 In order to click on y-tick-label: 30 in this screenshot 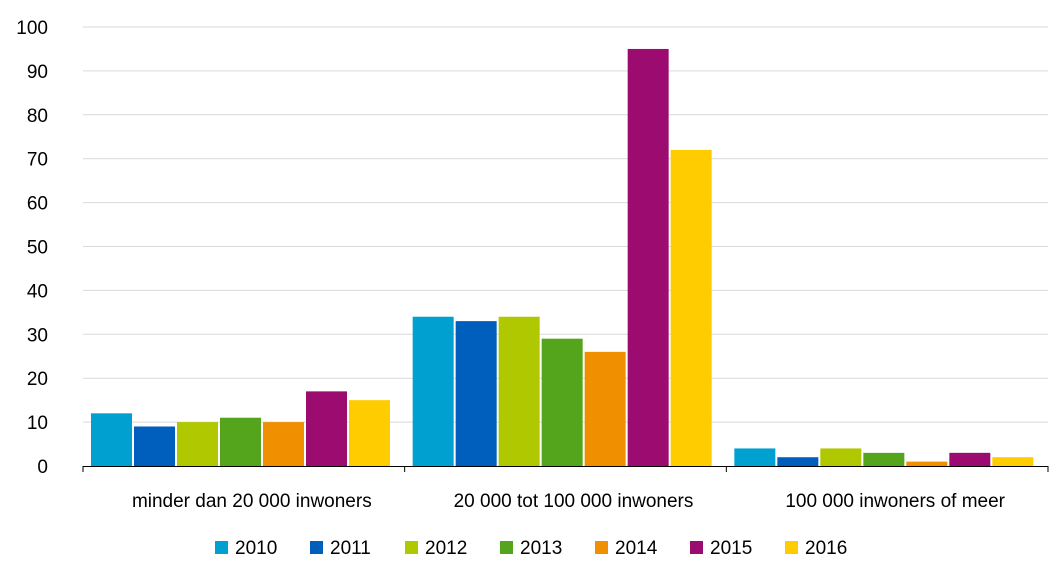, I will do `click(37, 335)`.